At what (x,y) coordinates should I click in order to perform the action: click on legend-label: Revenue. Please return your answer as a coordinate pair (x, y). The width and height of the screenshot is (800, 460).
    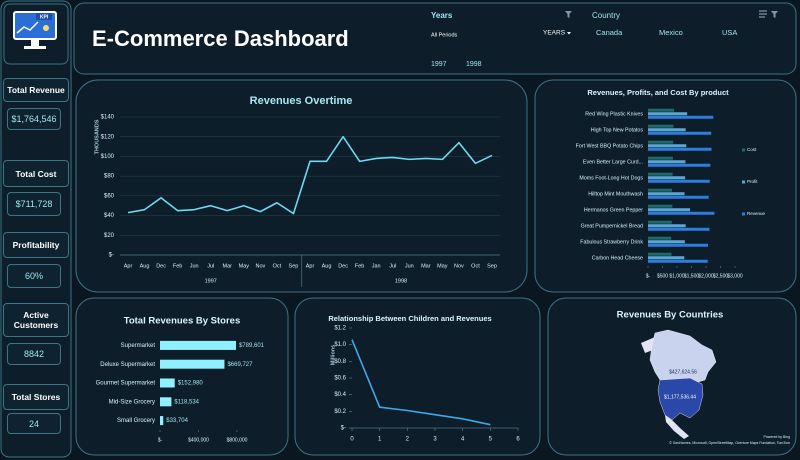
    Looking at the image, I should click on (756, 213).